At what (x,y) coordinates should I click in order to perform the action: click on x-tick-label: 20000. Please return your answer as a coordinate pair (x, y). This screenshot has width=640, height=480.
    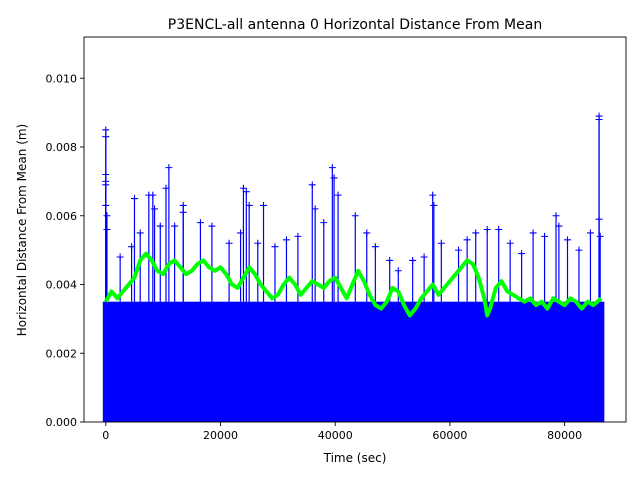
    Looking at the image, I should click on (220, 435).